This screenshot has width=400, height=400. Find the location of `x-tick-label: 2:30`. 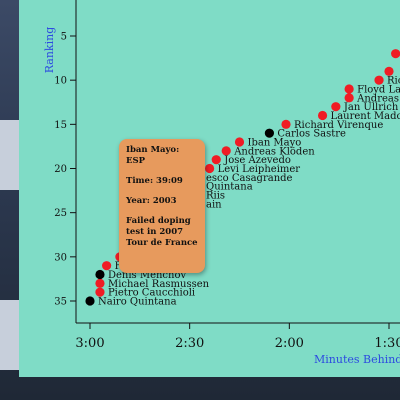

x-tick-label: 2:30 is located at coordinates (189, 343).